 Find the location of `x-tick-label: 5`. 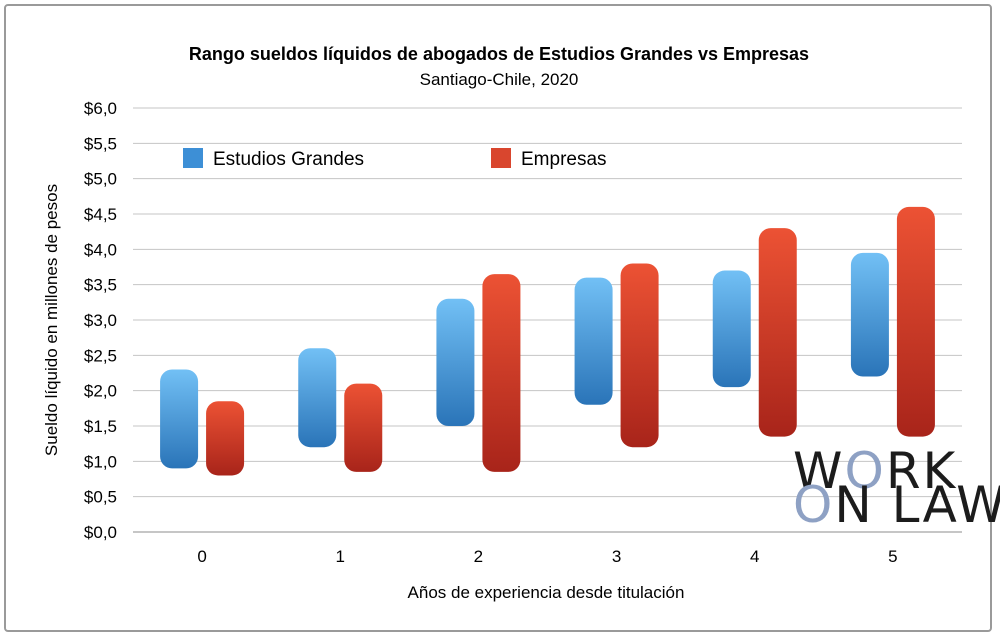

x-tick-label: 5 is located at coordinates (892, 556).